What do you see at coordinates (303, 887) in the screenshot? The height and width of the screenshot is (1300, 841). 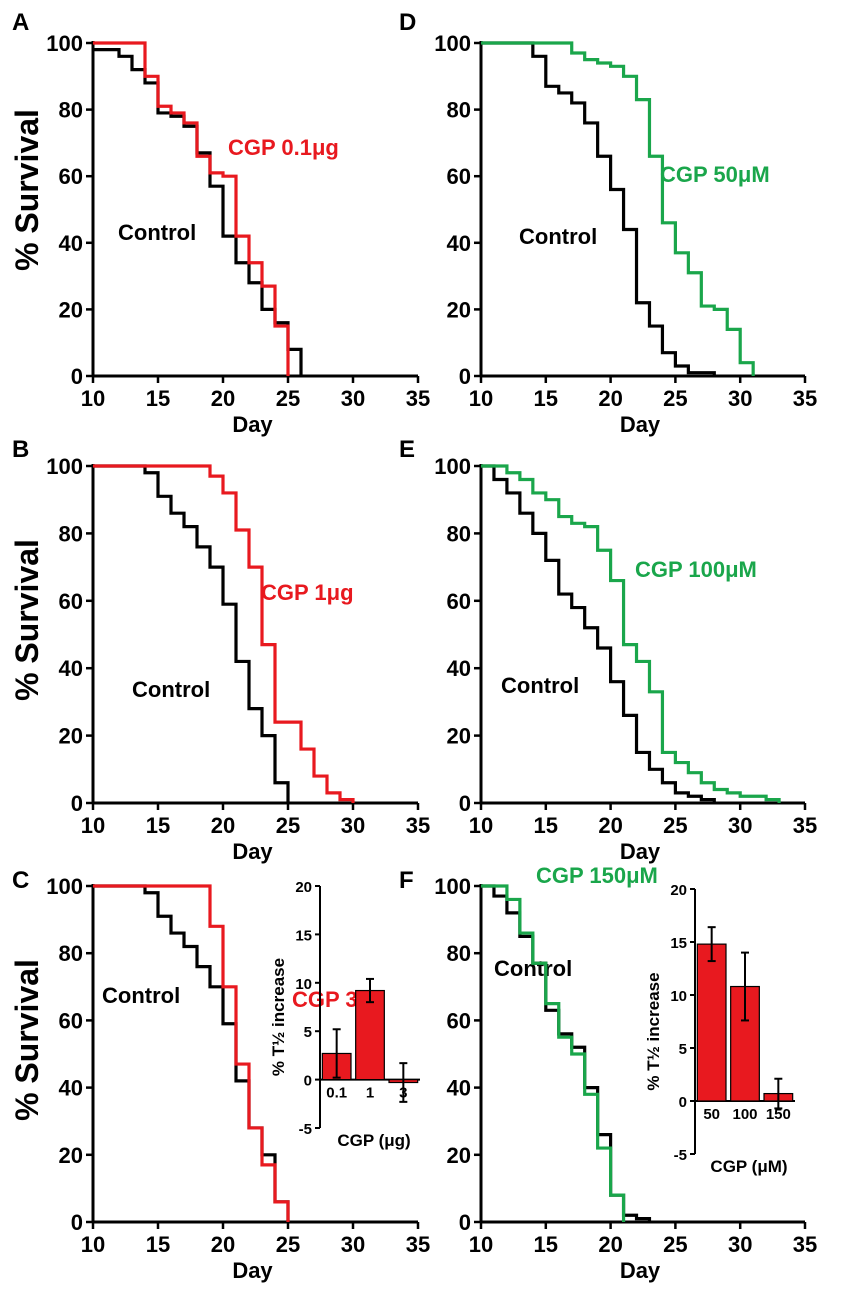 I see `inset-y-tick-label: 20` at bounding box center [303, 887].